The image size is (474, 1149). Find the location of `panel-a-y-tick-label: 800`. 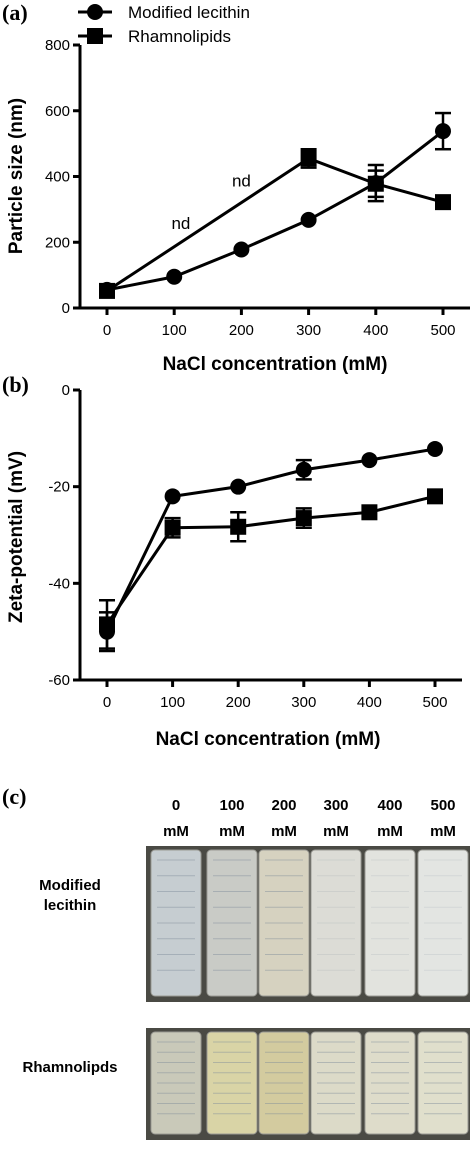

panel-a-y-tick-label: 800 is located at coordinates (57, 45).